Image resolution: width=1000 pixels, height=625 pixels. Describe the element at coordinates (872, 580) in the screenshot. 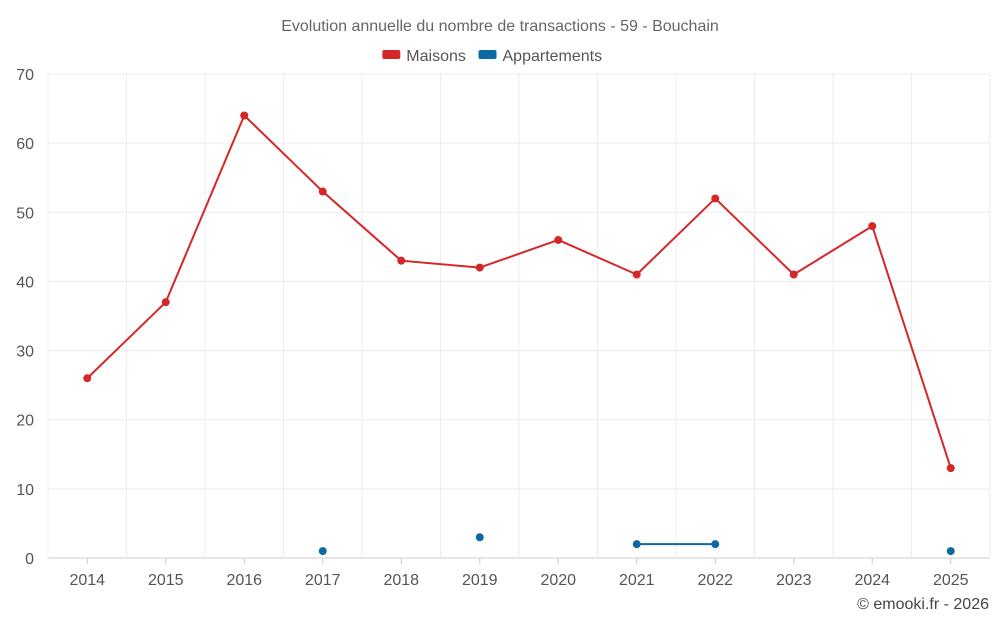

I see `x-tick-label: 2024` at that location.